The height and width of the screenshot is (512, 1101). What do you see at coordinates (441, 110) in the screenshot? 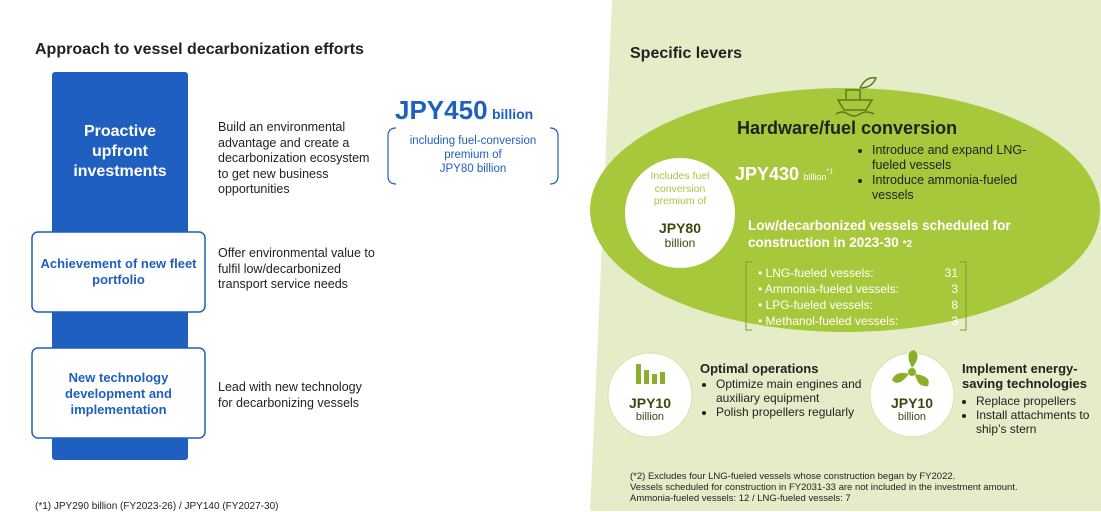
I see `amount: JPY450` at bounding box center [441, 110].